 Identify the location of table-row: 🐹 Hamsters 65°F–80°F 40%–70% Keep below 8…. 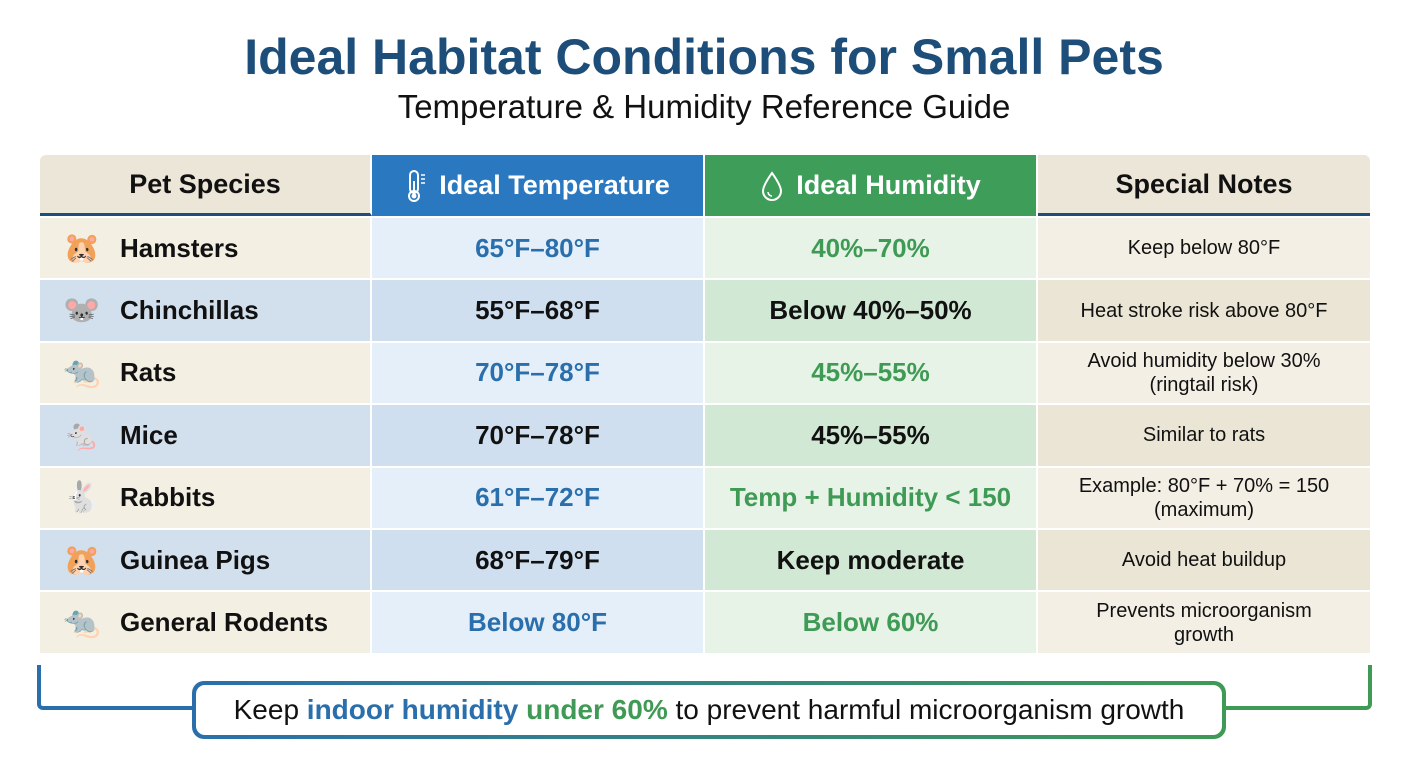
(705, 247).